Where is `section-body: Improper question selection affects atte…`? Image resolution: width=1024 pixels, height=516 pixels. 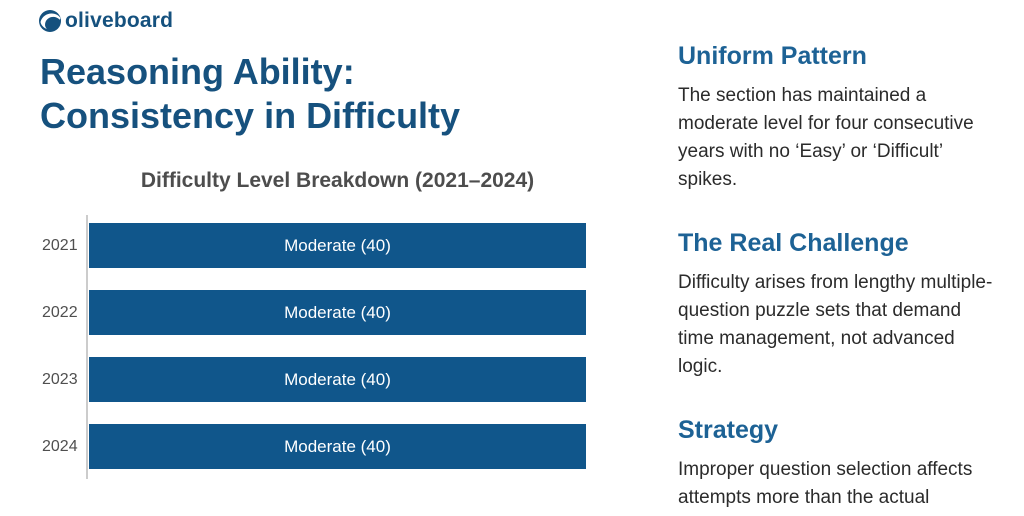 section-body: Improper question selection affects atte… is located at coordinates (825, 487).